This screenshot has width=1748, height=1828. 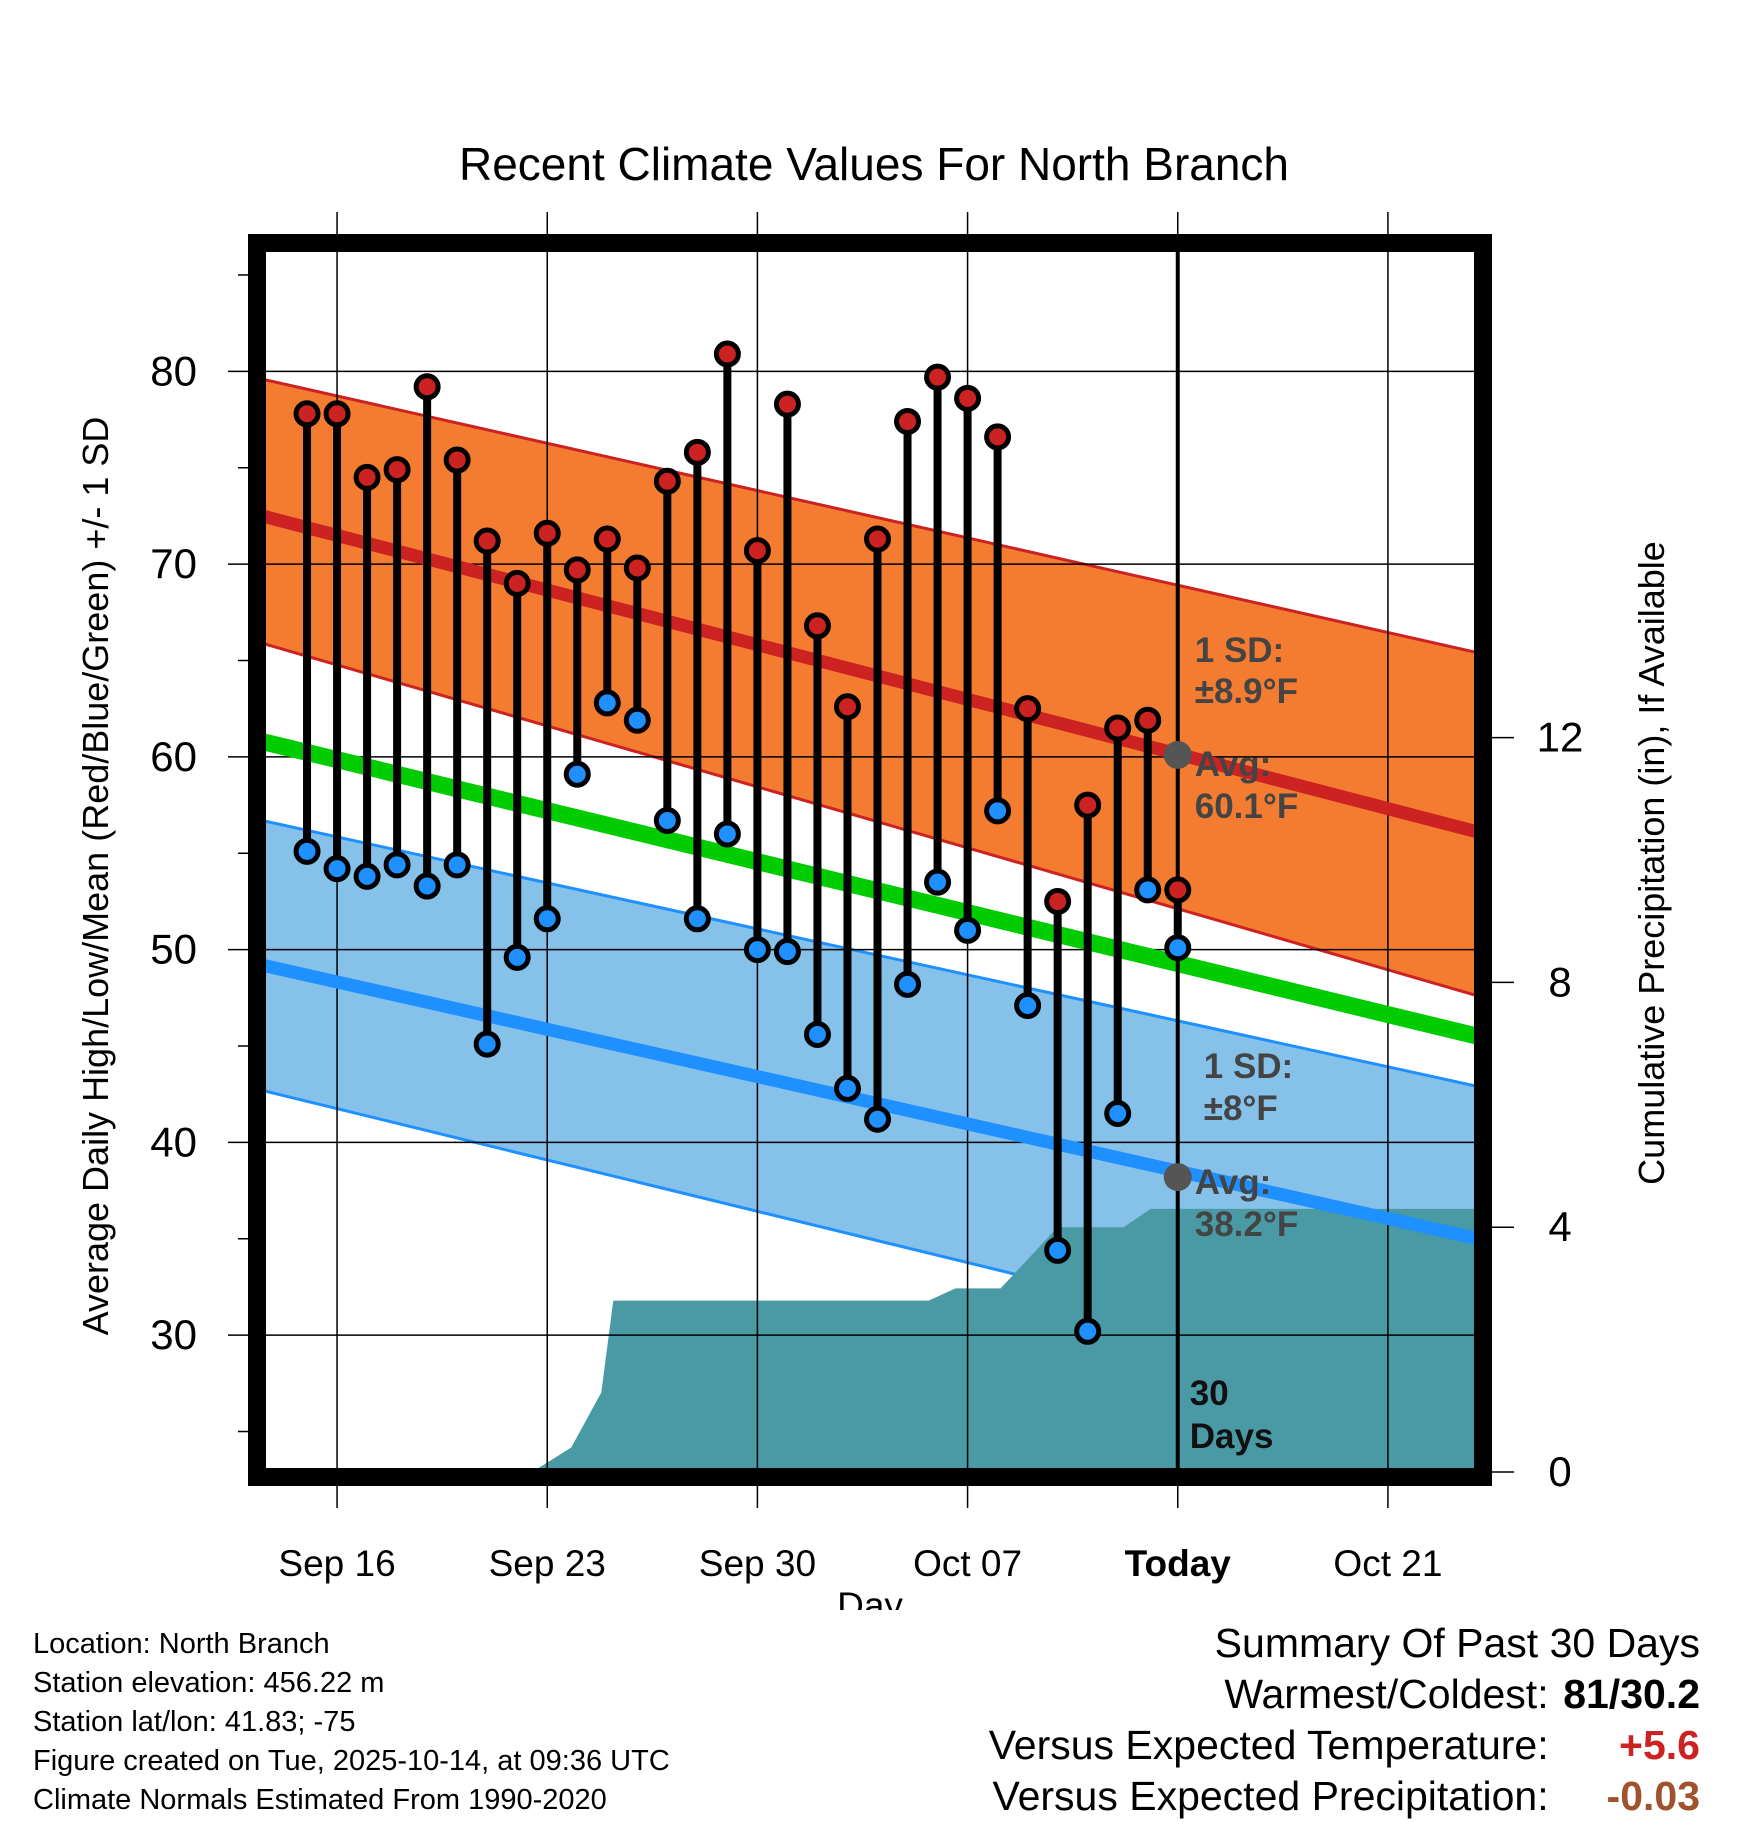 I want to click on low-sd-value: ±8°F, so click(x=1241, y=1108).